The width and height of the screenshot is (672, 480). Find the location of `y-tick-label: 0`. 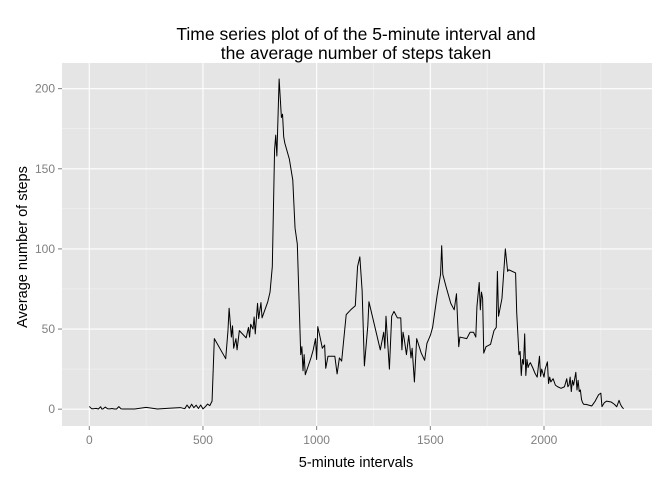

y-tick-label: 0 is located at coordinates (51, 409).